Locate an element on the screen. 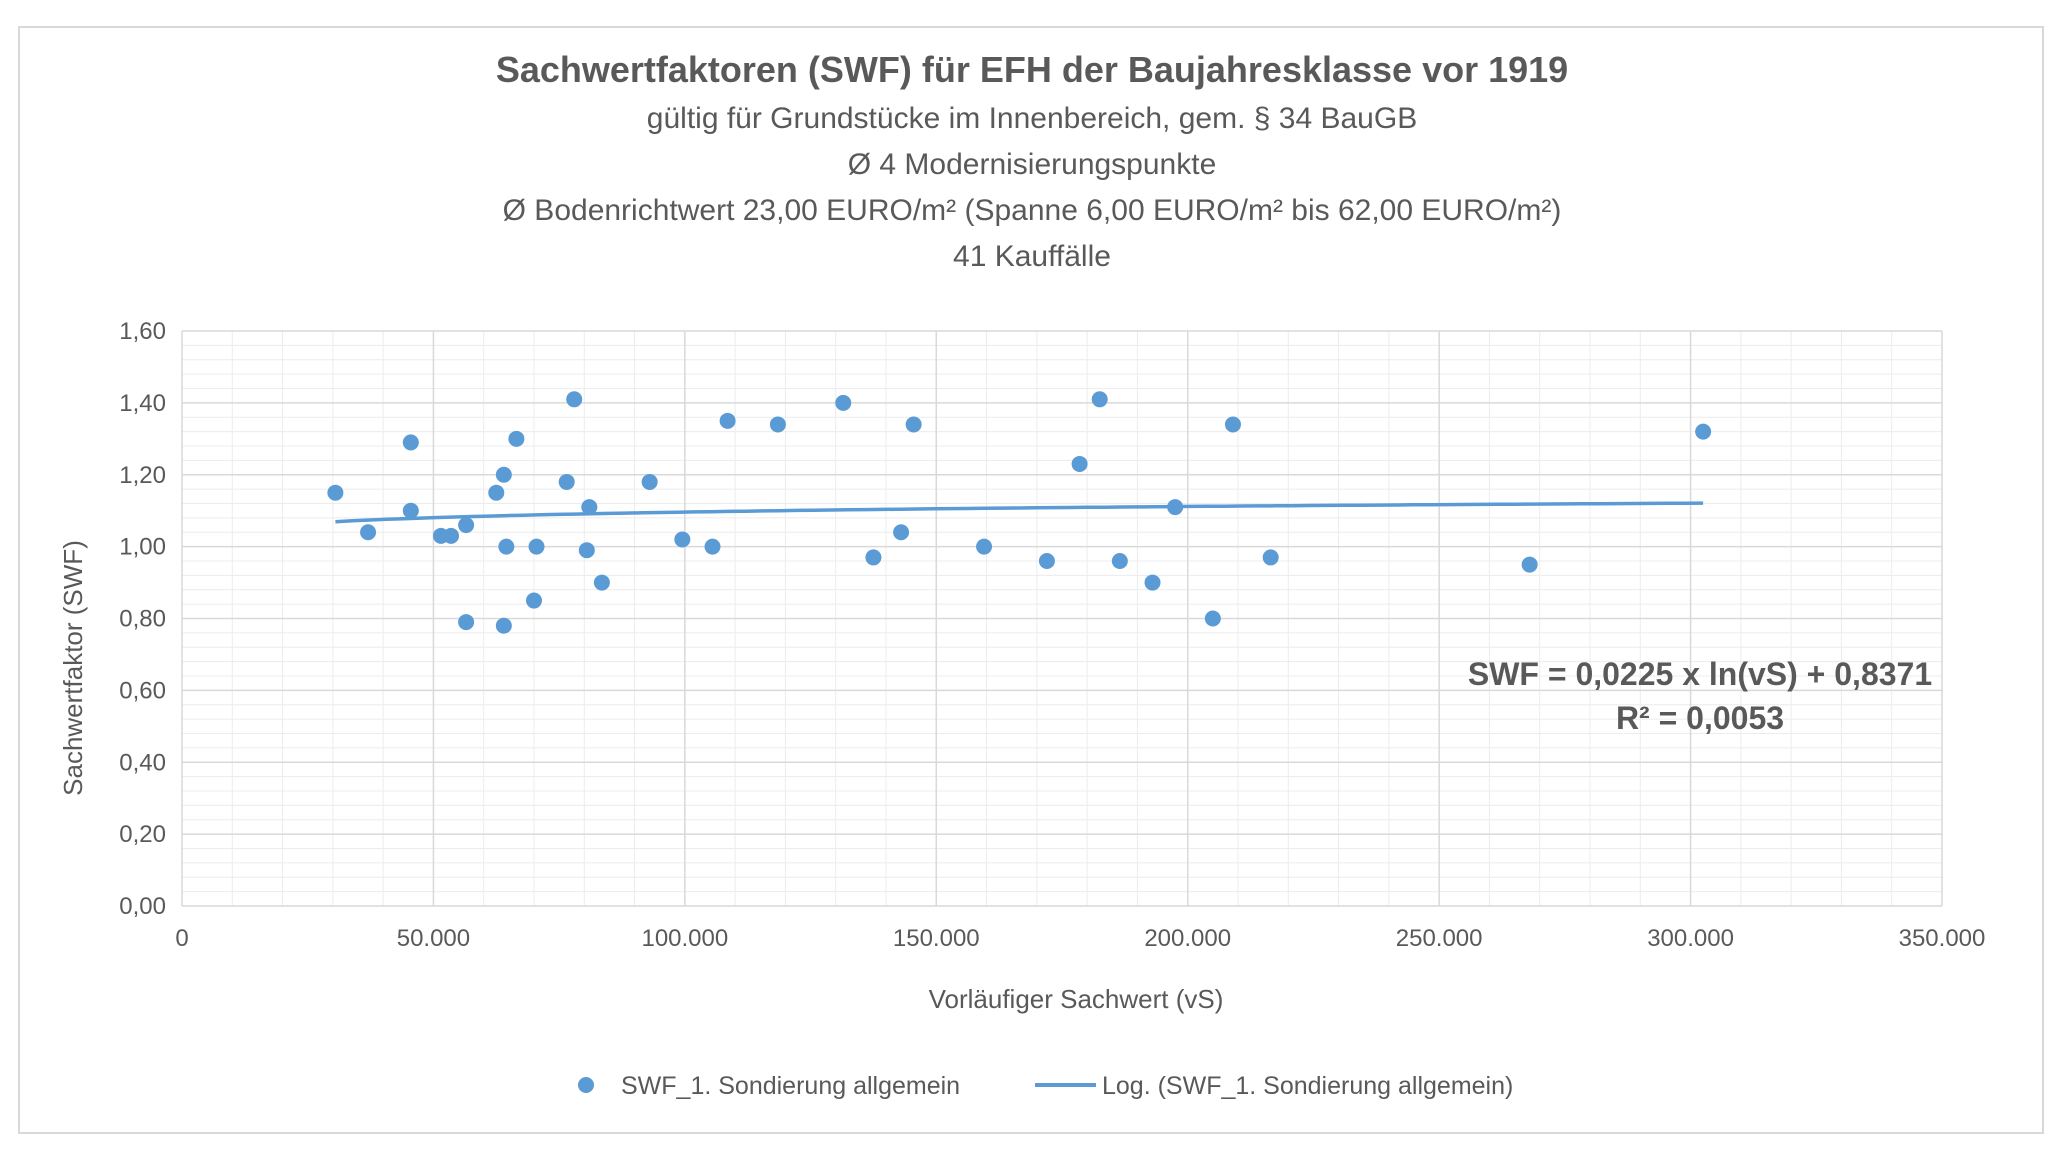 Image resolution: width=2051 pixels, height=1152 pixels. x-tick-label: 50.000 is located at coordinates (433, 938).